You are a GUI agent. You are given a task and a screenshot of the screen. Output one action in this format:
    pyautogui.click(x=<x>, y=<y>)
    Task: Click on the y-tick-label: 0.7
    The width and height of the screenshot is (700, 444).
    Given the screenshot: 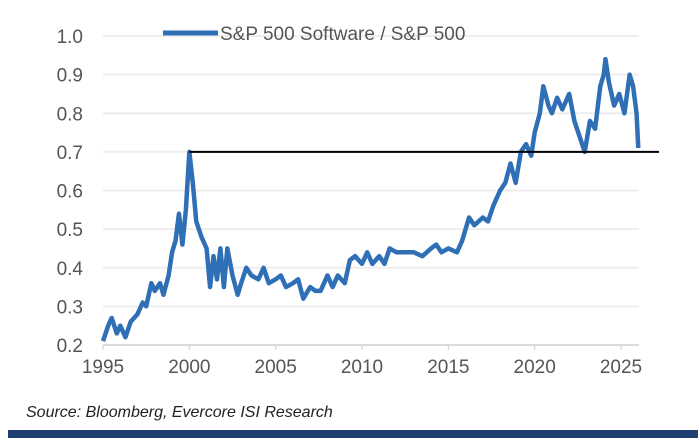 What is the action you would take?
    pyautogui.click(x=70, y=153)
    